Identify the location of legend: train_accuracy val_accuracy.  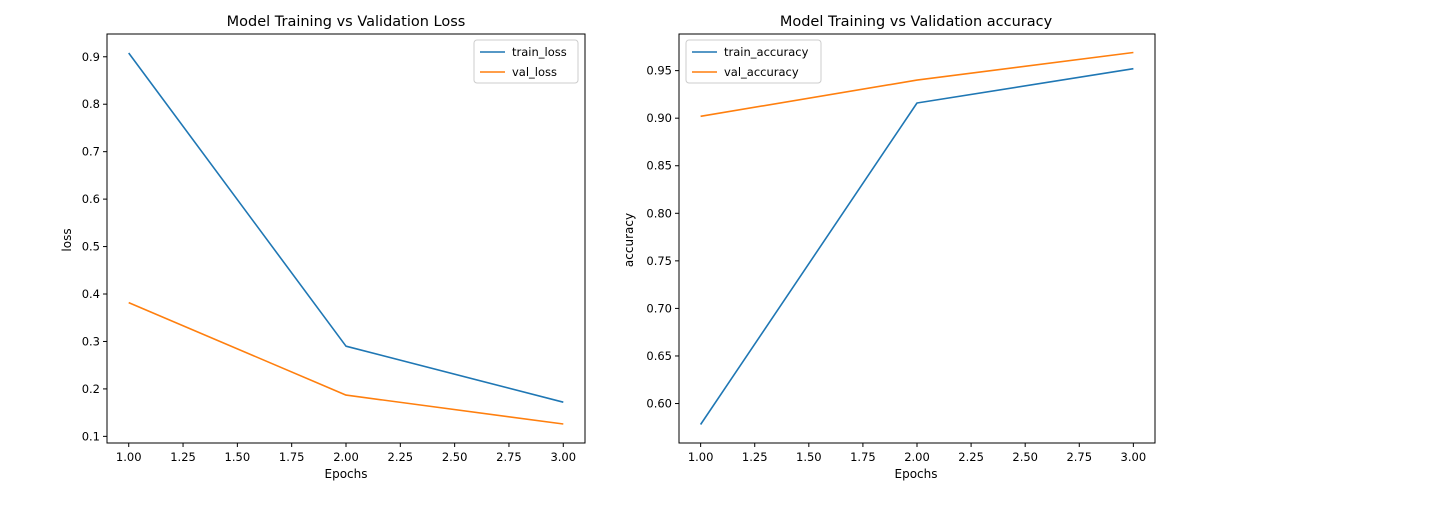
(753, 61).